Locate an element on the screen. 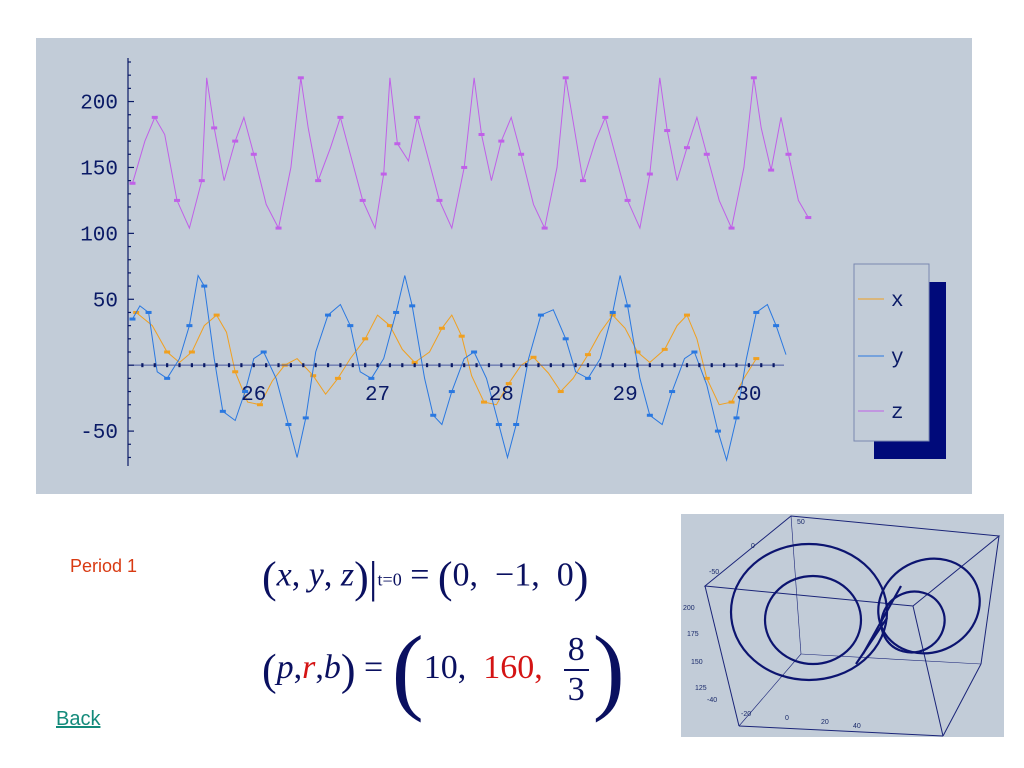 The width and height of the screenshot is (1024, 768). attractor-tick: 0 is located at coordinates (753, 546).